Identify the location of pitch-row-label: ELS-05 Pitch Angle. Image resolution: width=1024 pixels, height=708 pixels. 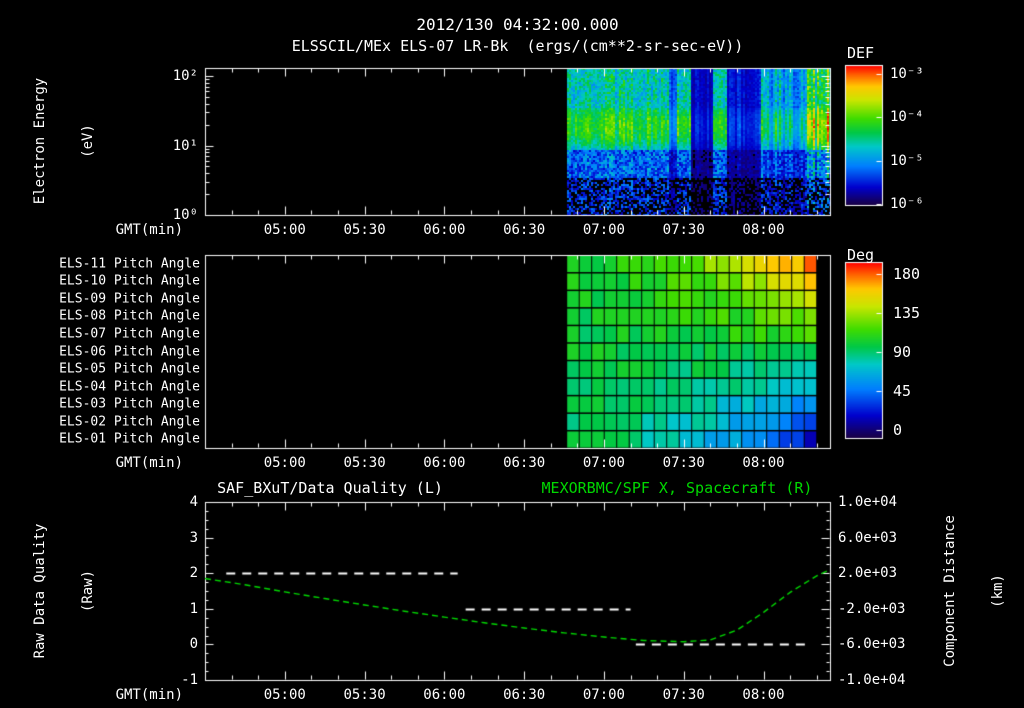
(129, 369).